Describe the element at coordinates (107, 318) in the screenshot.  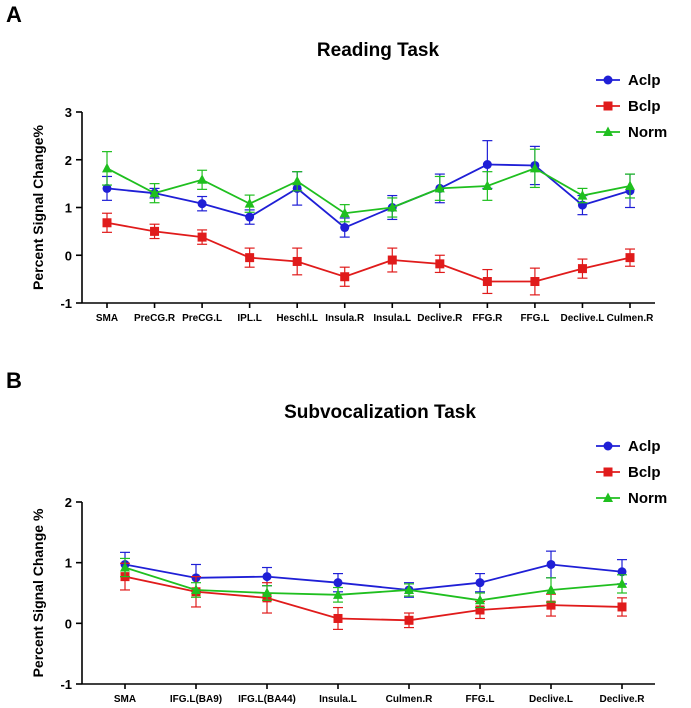
I see `x-tick-label: SMA` at that location.